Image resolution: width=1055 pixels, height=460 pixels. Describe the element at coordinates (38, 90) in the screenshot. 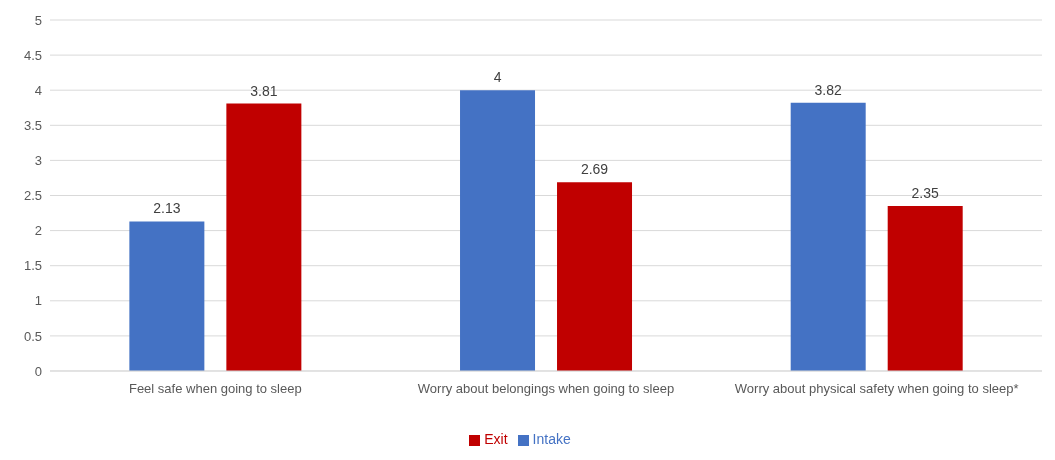

I see `y-tick-label: 4` at that location.